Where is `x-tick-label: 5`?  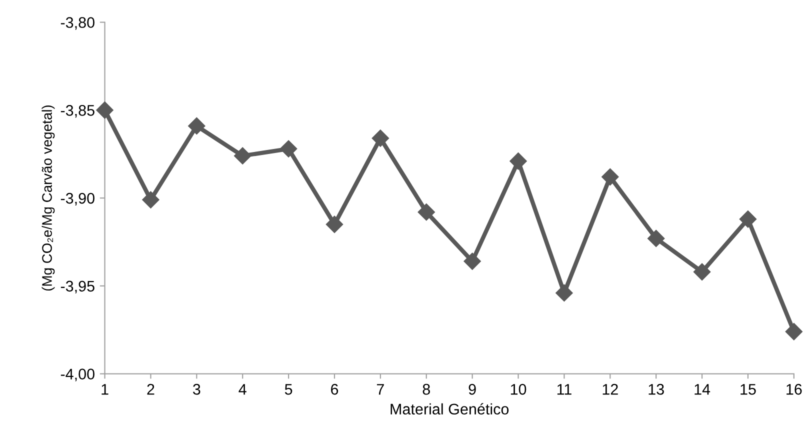 x-tick-label: 5 is located at coordinates (288, 389).